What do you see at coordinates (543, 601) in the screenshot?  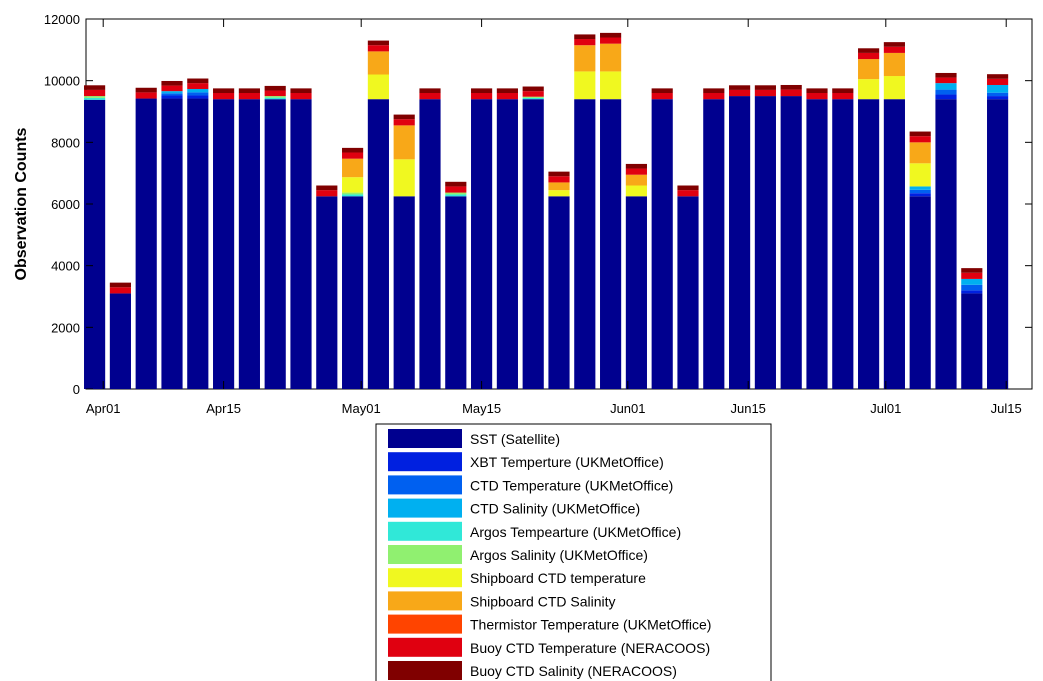 I see `legend-label-8: Shipboard CTD Salinity` at bounding box center [543, 601].